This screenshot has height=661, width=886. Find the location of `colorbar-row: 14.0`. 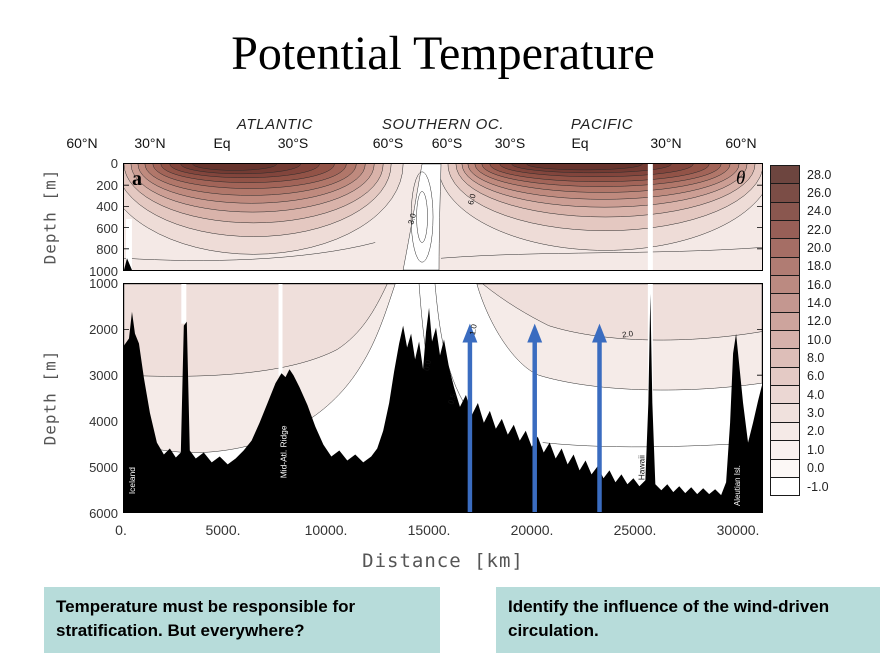

colorbar-row: 14.0 is located at coordinates (801, 303).